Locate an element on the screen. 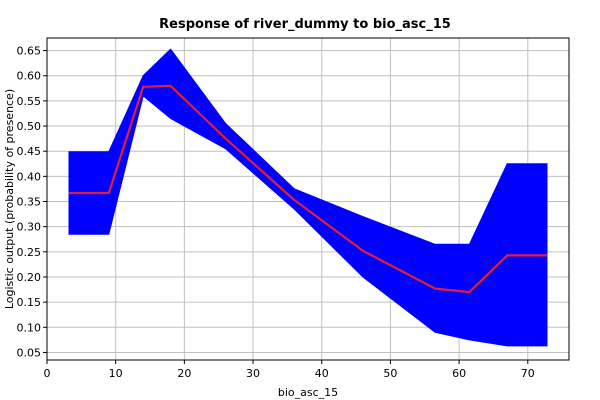  y-tick-label: 0.35 is located at coordinates (29, 202).